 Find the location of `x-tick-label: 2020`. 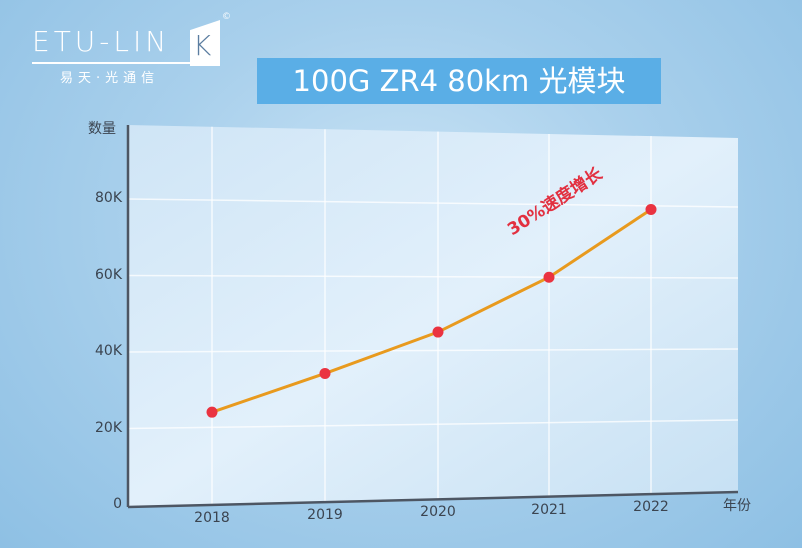

x-tick-label: 2020 is located at coordinates (438, 512).